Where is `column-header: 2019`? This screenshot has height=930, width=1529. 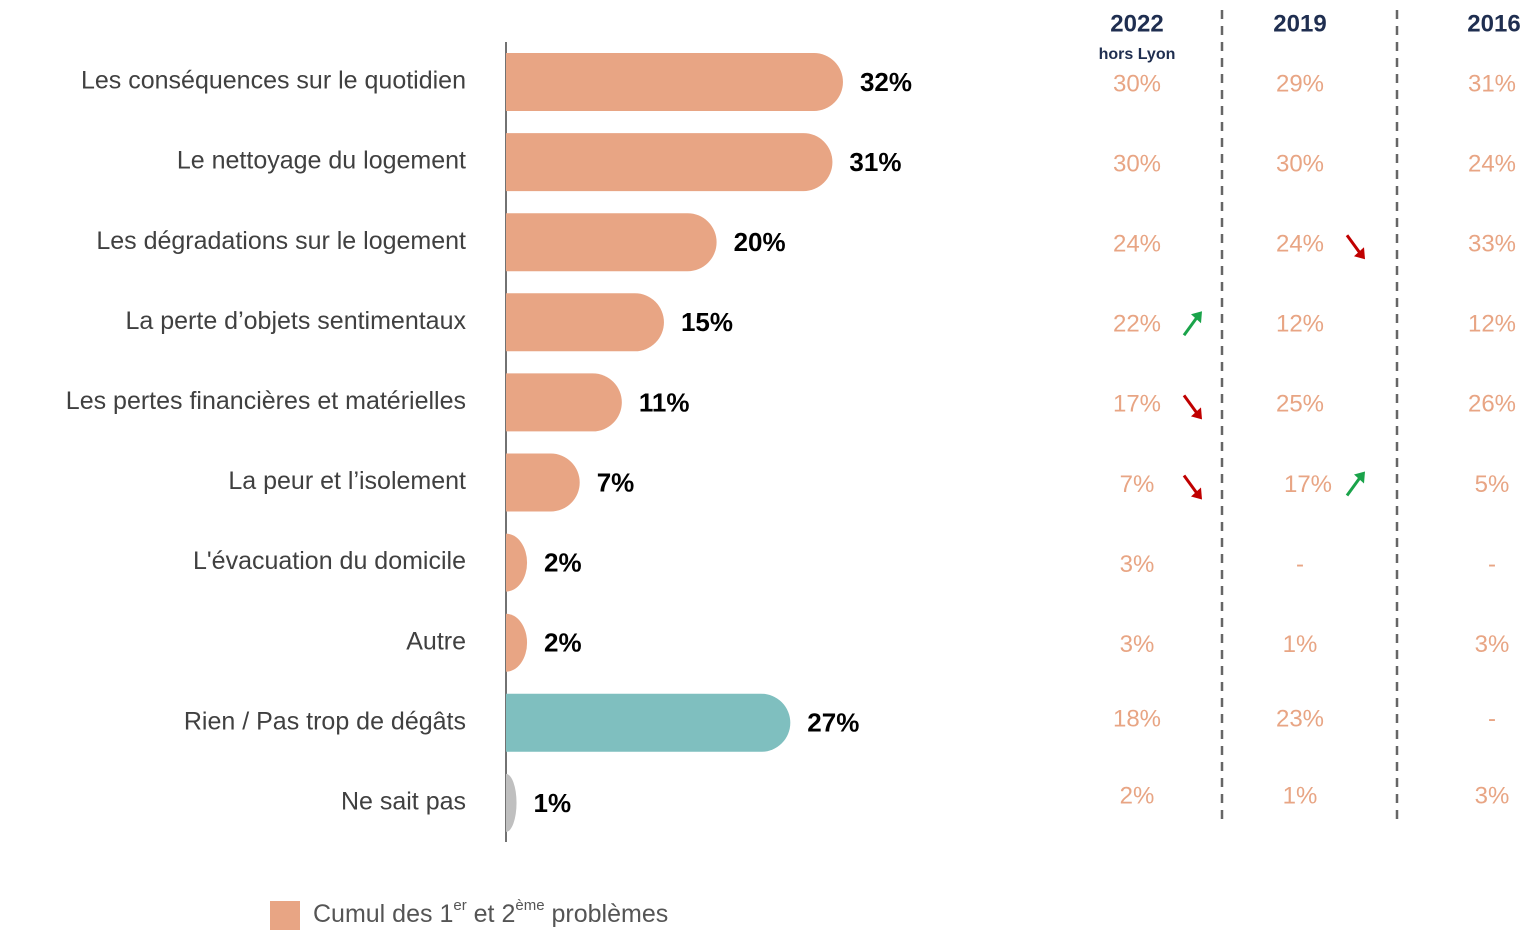
column-header: 2019 is located at coordinates (1299, 23).